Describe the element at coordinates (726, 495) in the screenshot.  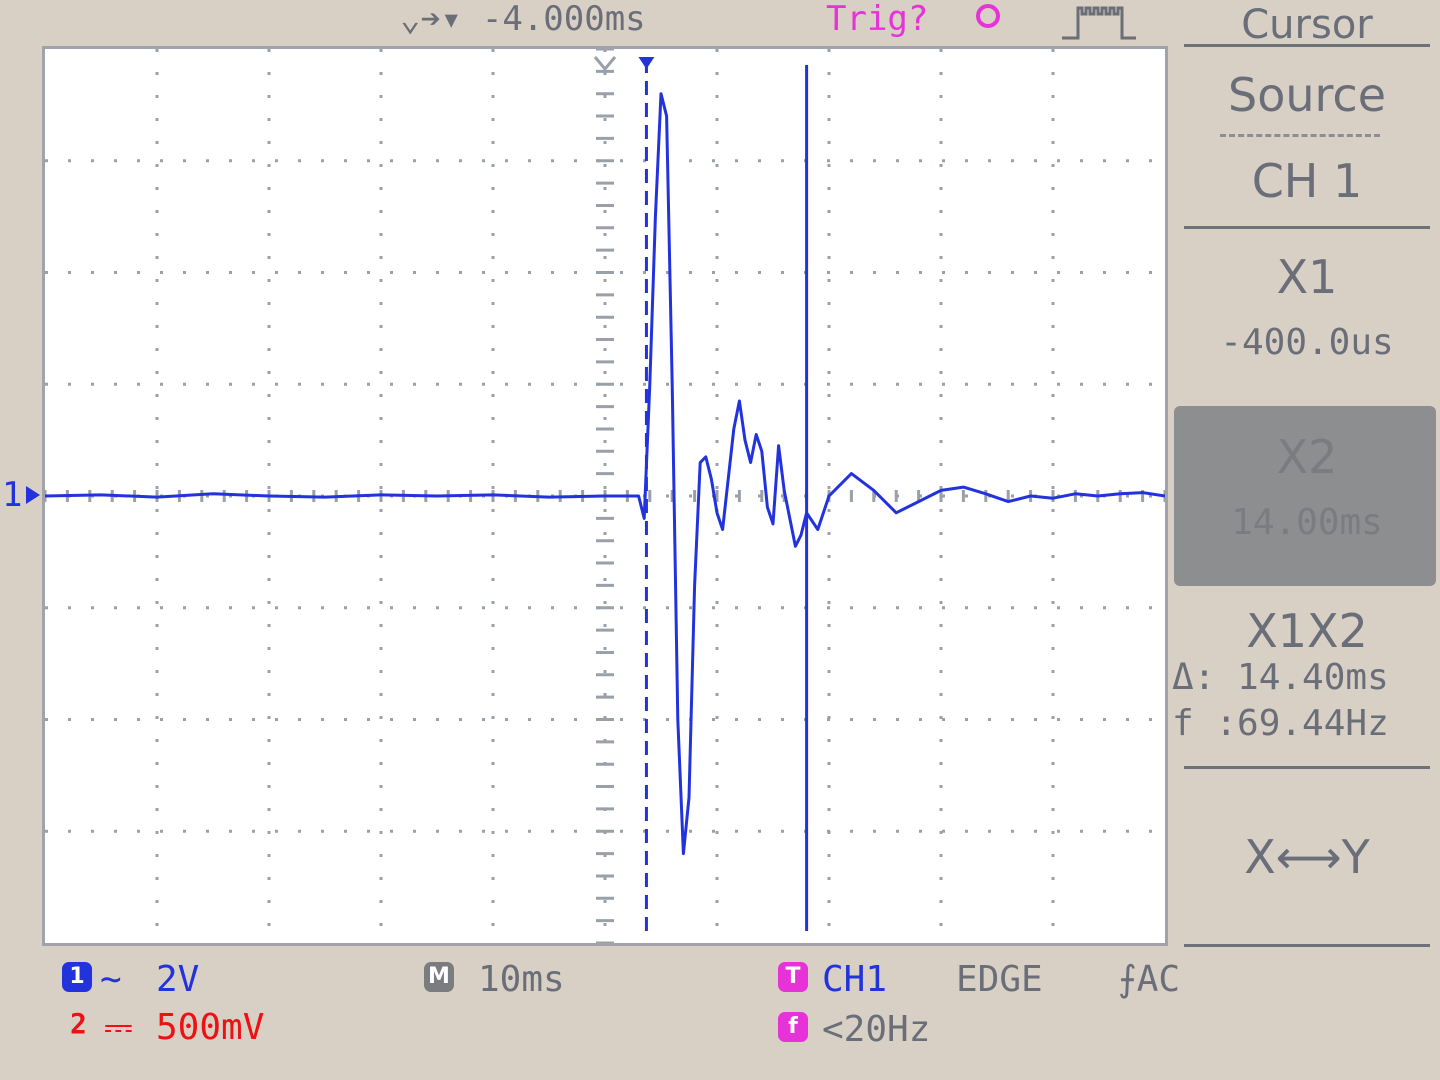
I see `cursor-lines` at that location.